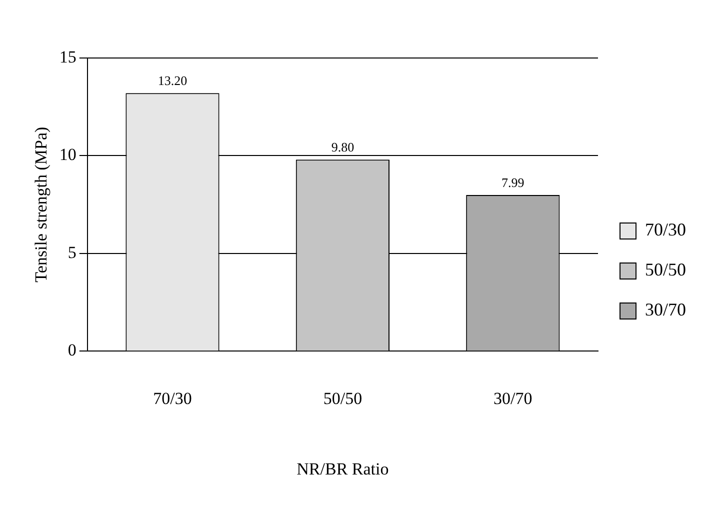  What do you see at coordinates (173, 80) in the screenshot?
I see `data-label: 13.20` at bounding box center [173, 80].